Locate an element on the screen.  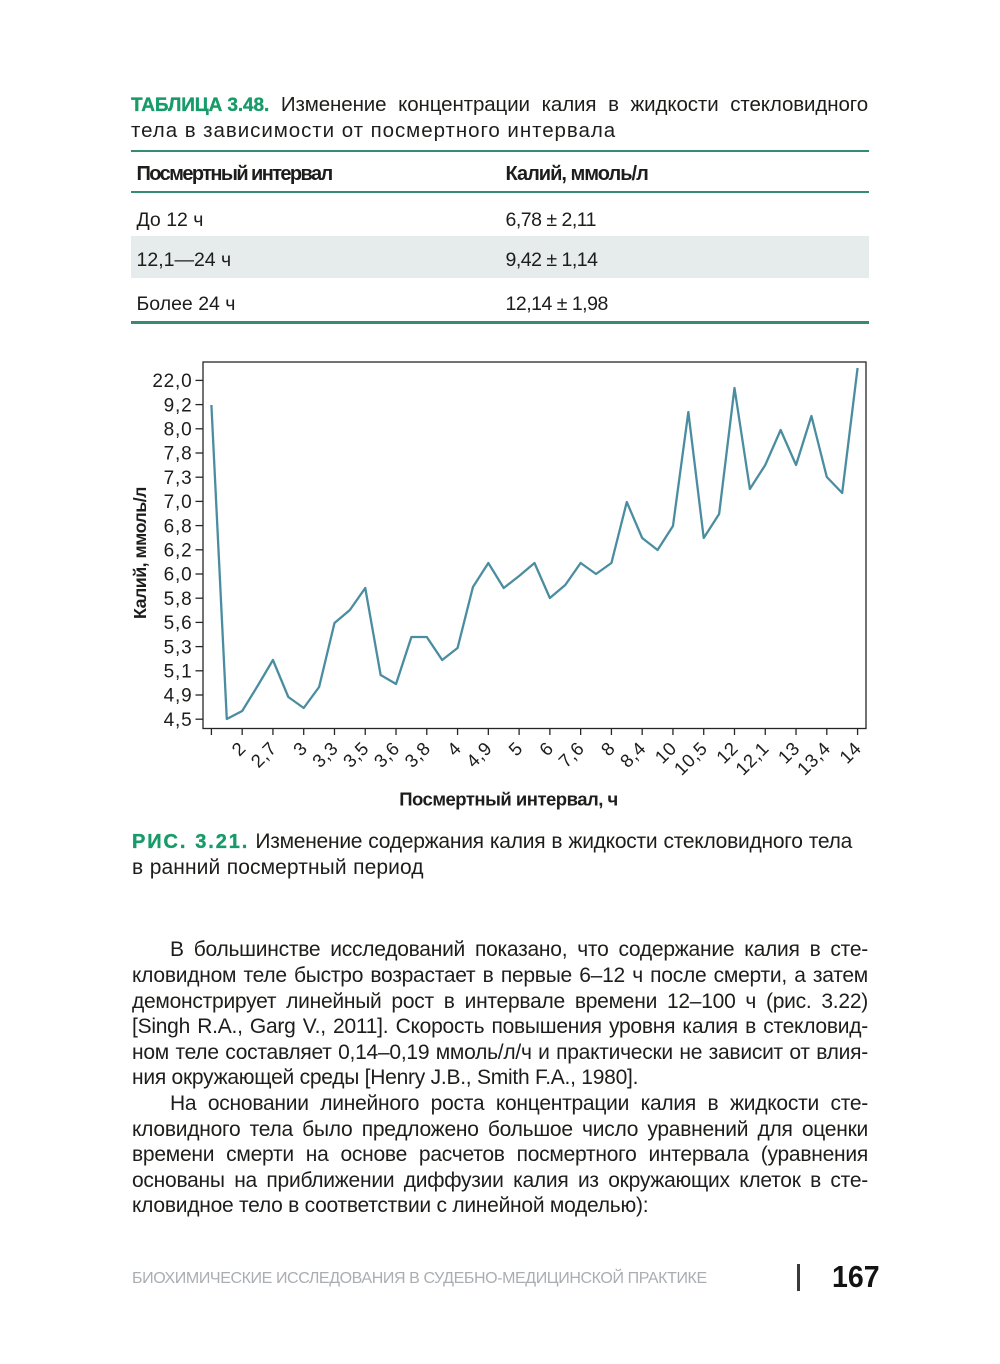
svg-text: 8,0 is located at coordinates (178, 430).